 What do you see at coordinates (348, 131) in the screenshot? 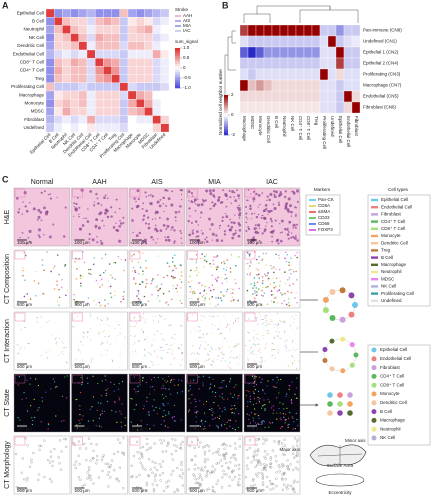
I see `col-label: Endothelial Cell` at bounding box center [348, 131].